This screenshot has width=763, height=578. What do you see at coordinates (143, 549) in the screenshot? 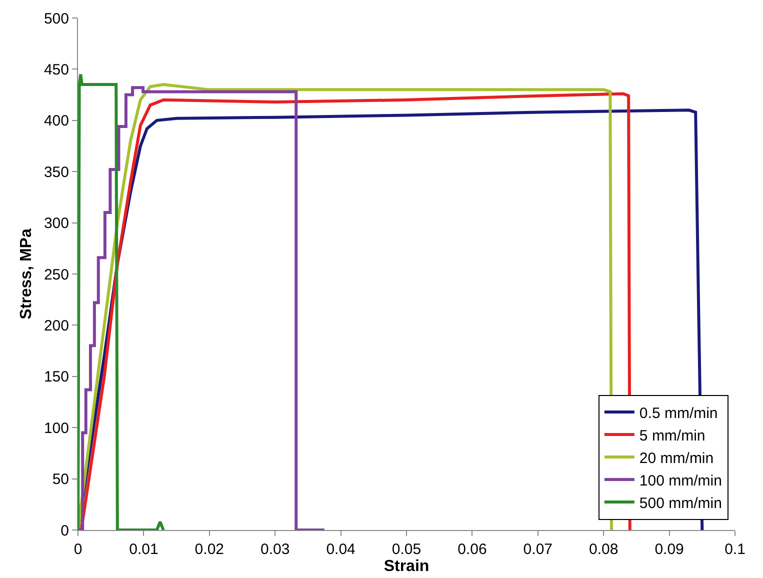
I see `x-tick-label: 0.01` at bounding box center [143, 549].